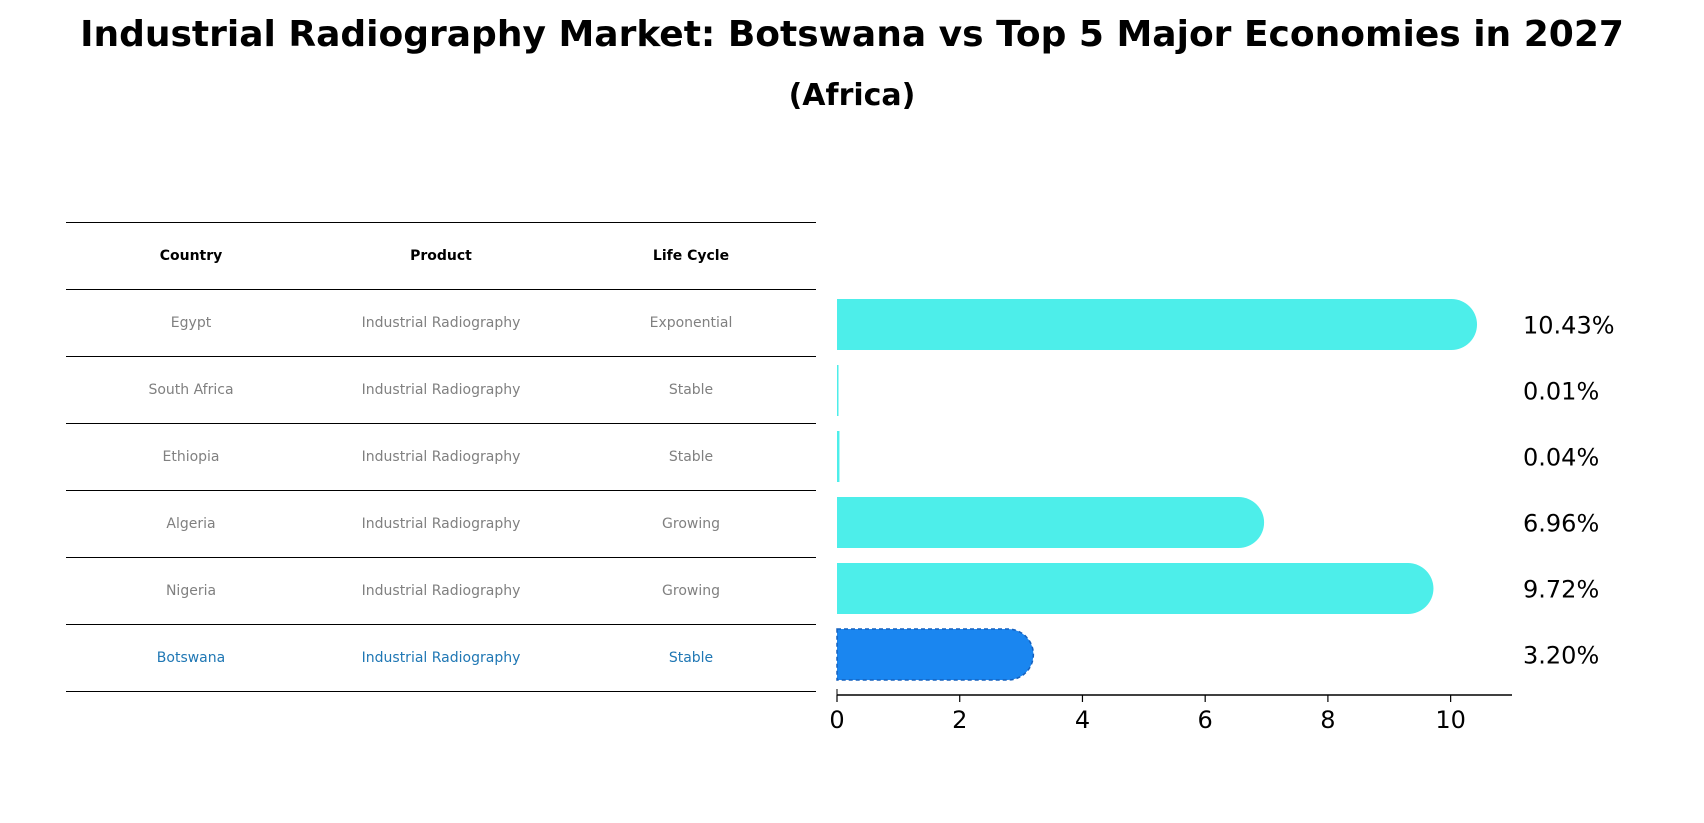  What do you see at coordinates (959, 720) in the screenshot?
I see `x-tick-label: 2` at bounding box center [959, 720].